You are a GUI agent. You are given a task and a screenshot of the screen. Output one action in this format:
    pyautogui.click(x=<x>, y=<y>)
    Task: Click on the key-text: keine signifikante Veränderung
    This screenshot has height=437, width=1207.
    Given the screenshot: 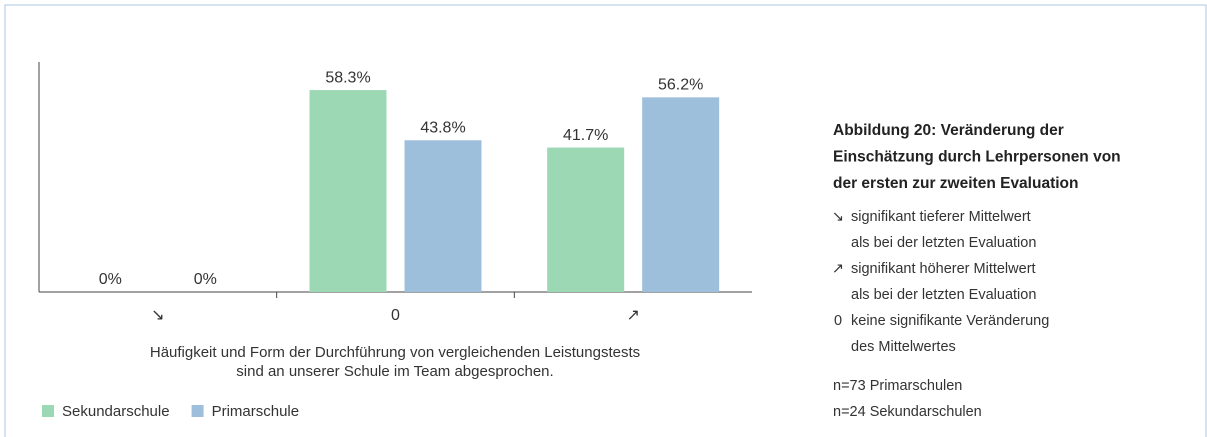 What is the action you would take?
    pyautogui.click(x=950, y=321)
    